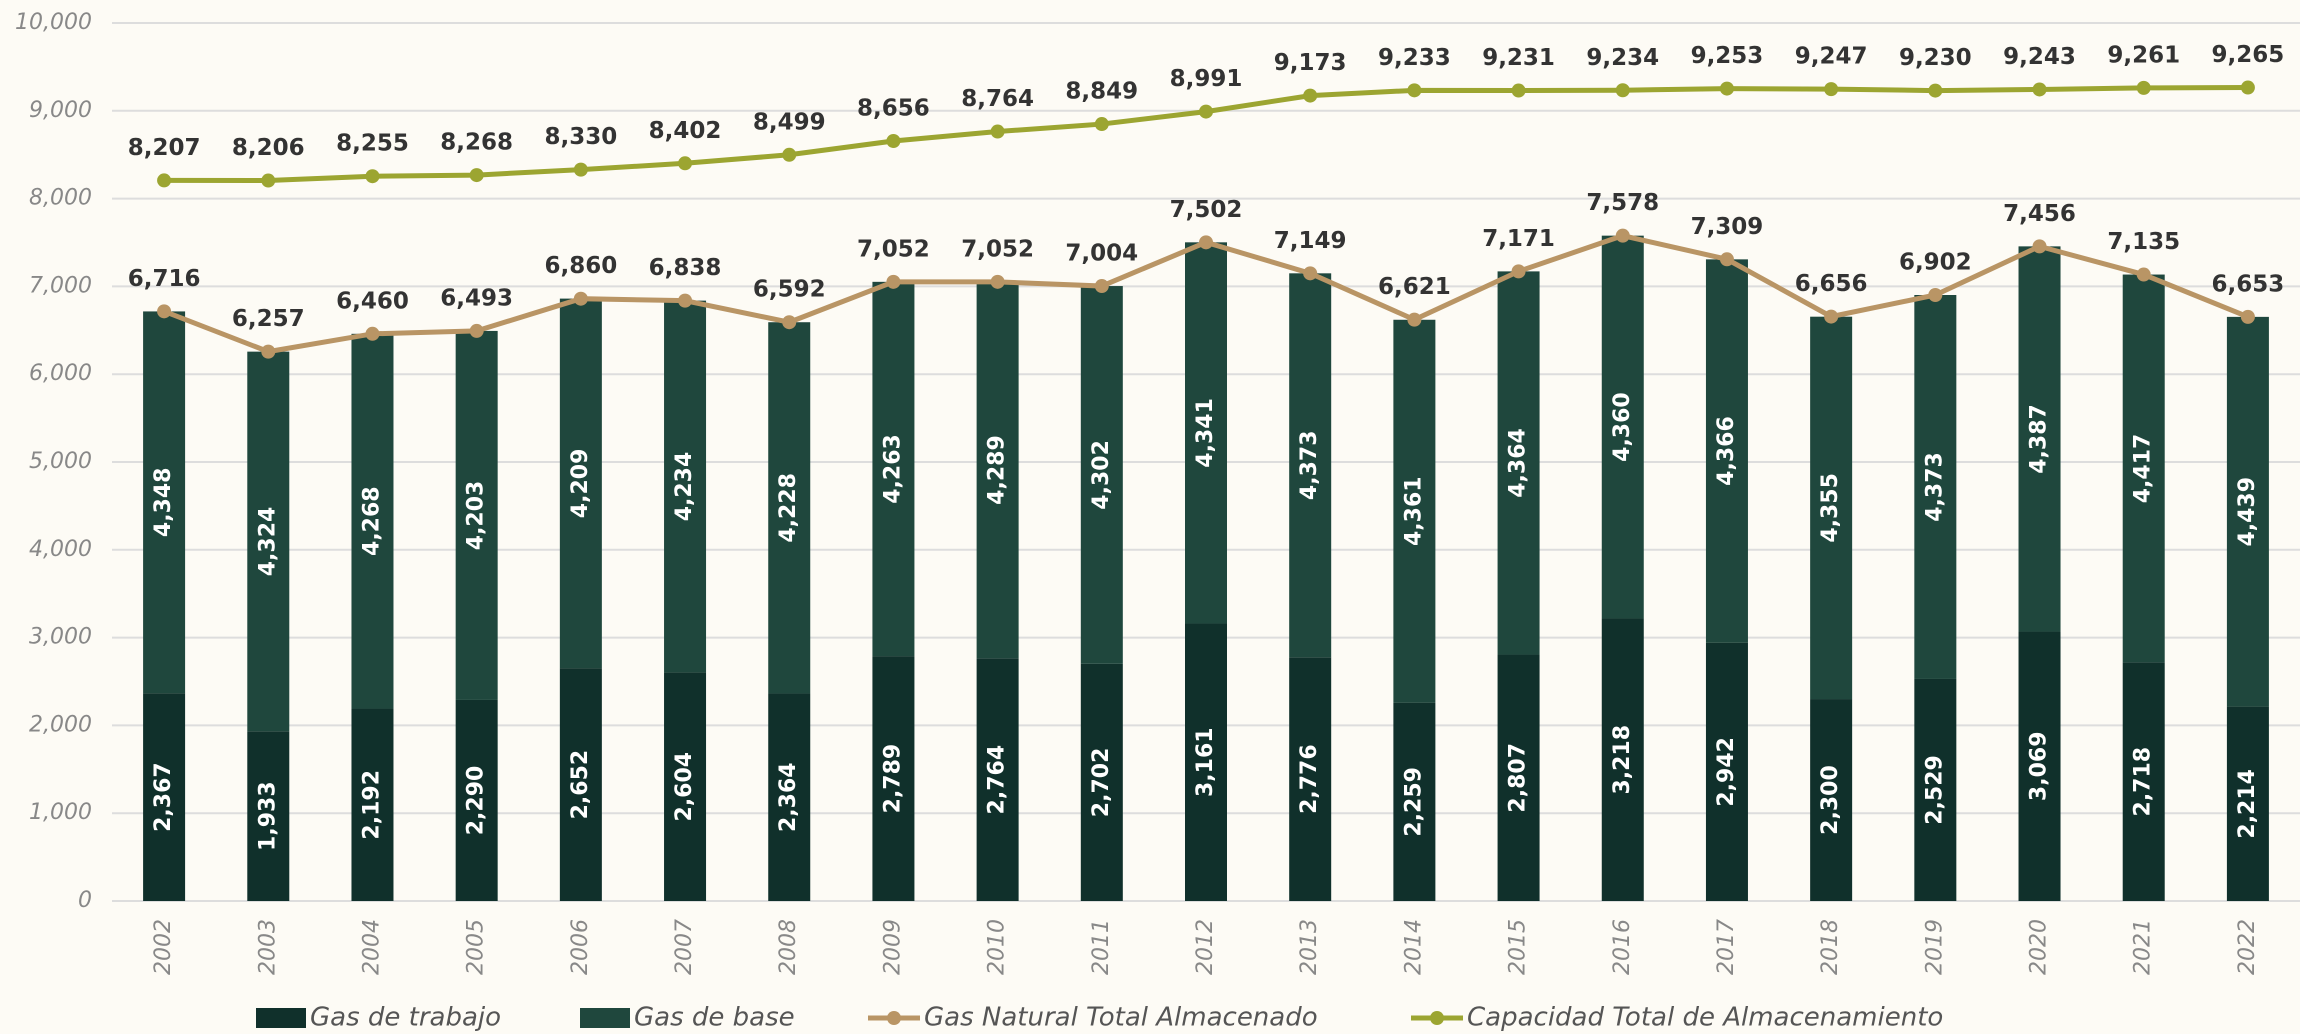 This screenshot has height=1034, width=2300. What do you see at coordinates (60, 549) in the screenshot?
I see `y-tick-label: 4,000` at bounding box center [60, 549].